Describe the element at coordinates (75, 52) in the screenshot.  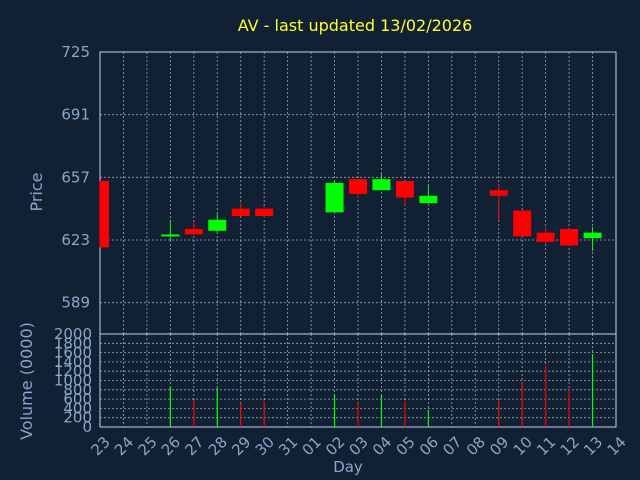
I see `price-tick-label: 725` at that location.